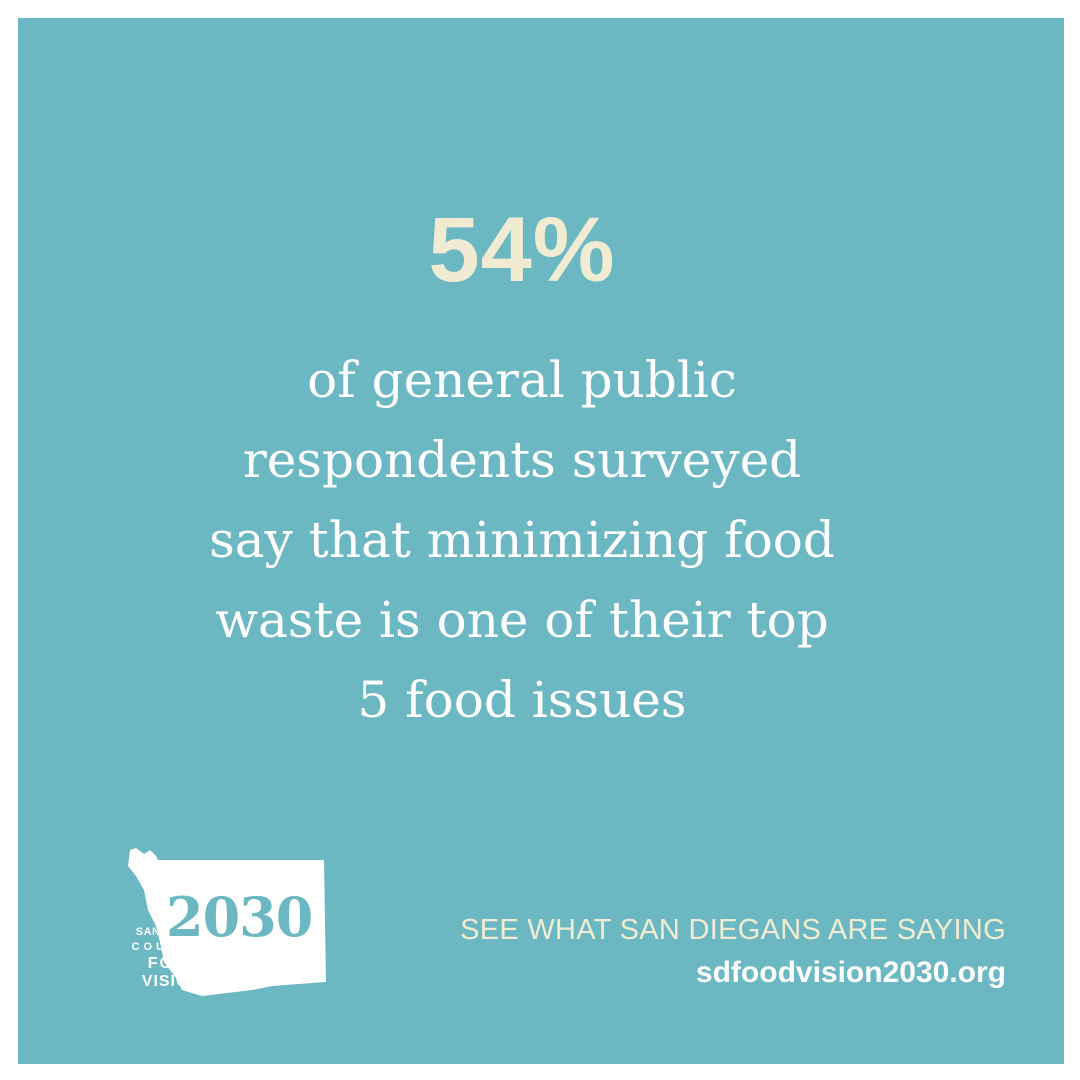 The width and height of the screenshot is (1080, 1080). I want to click on food-vision-logo: SAN DIEGO COUNTY FOOD VISION 2030, so click(202, 915).